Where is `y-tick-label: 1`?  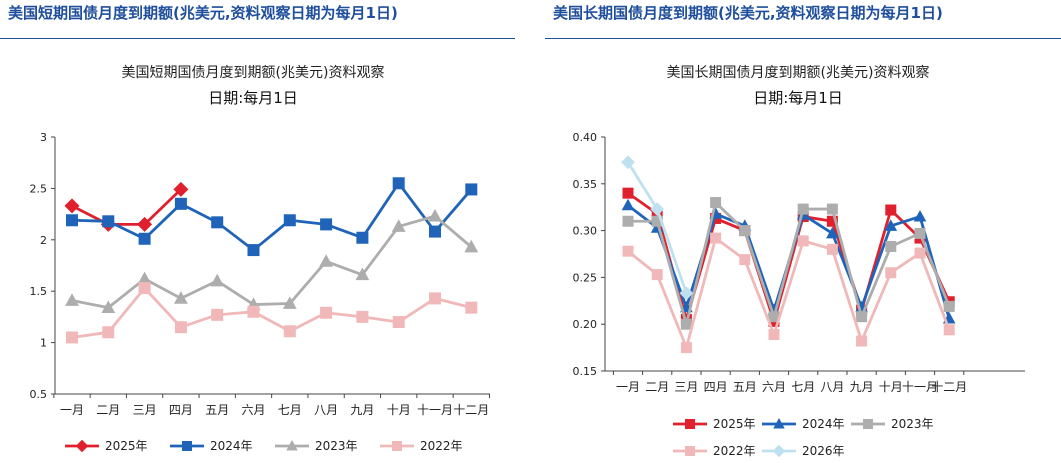 y-tick-label: 1 is located at coordinates (43, 343).